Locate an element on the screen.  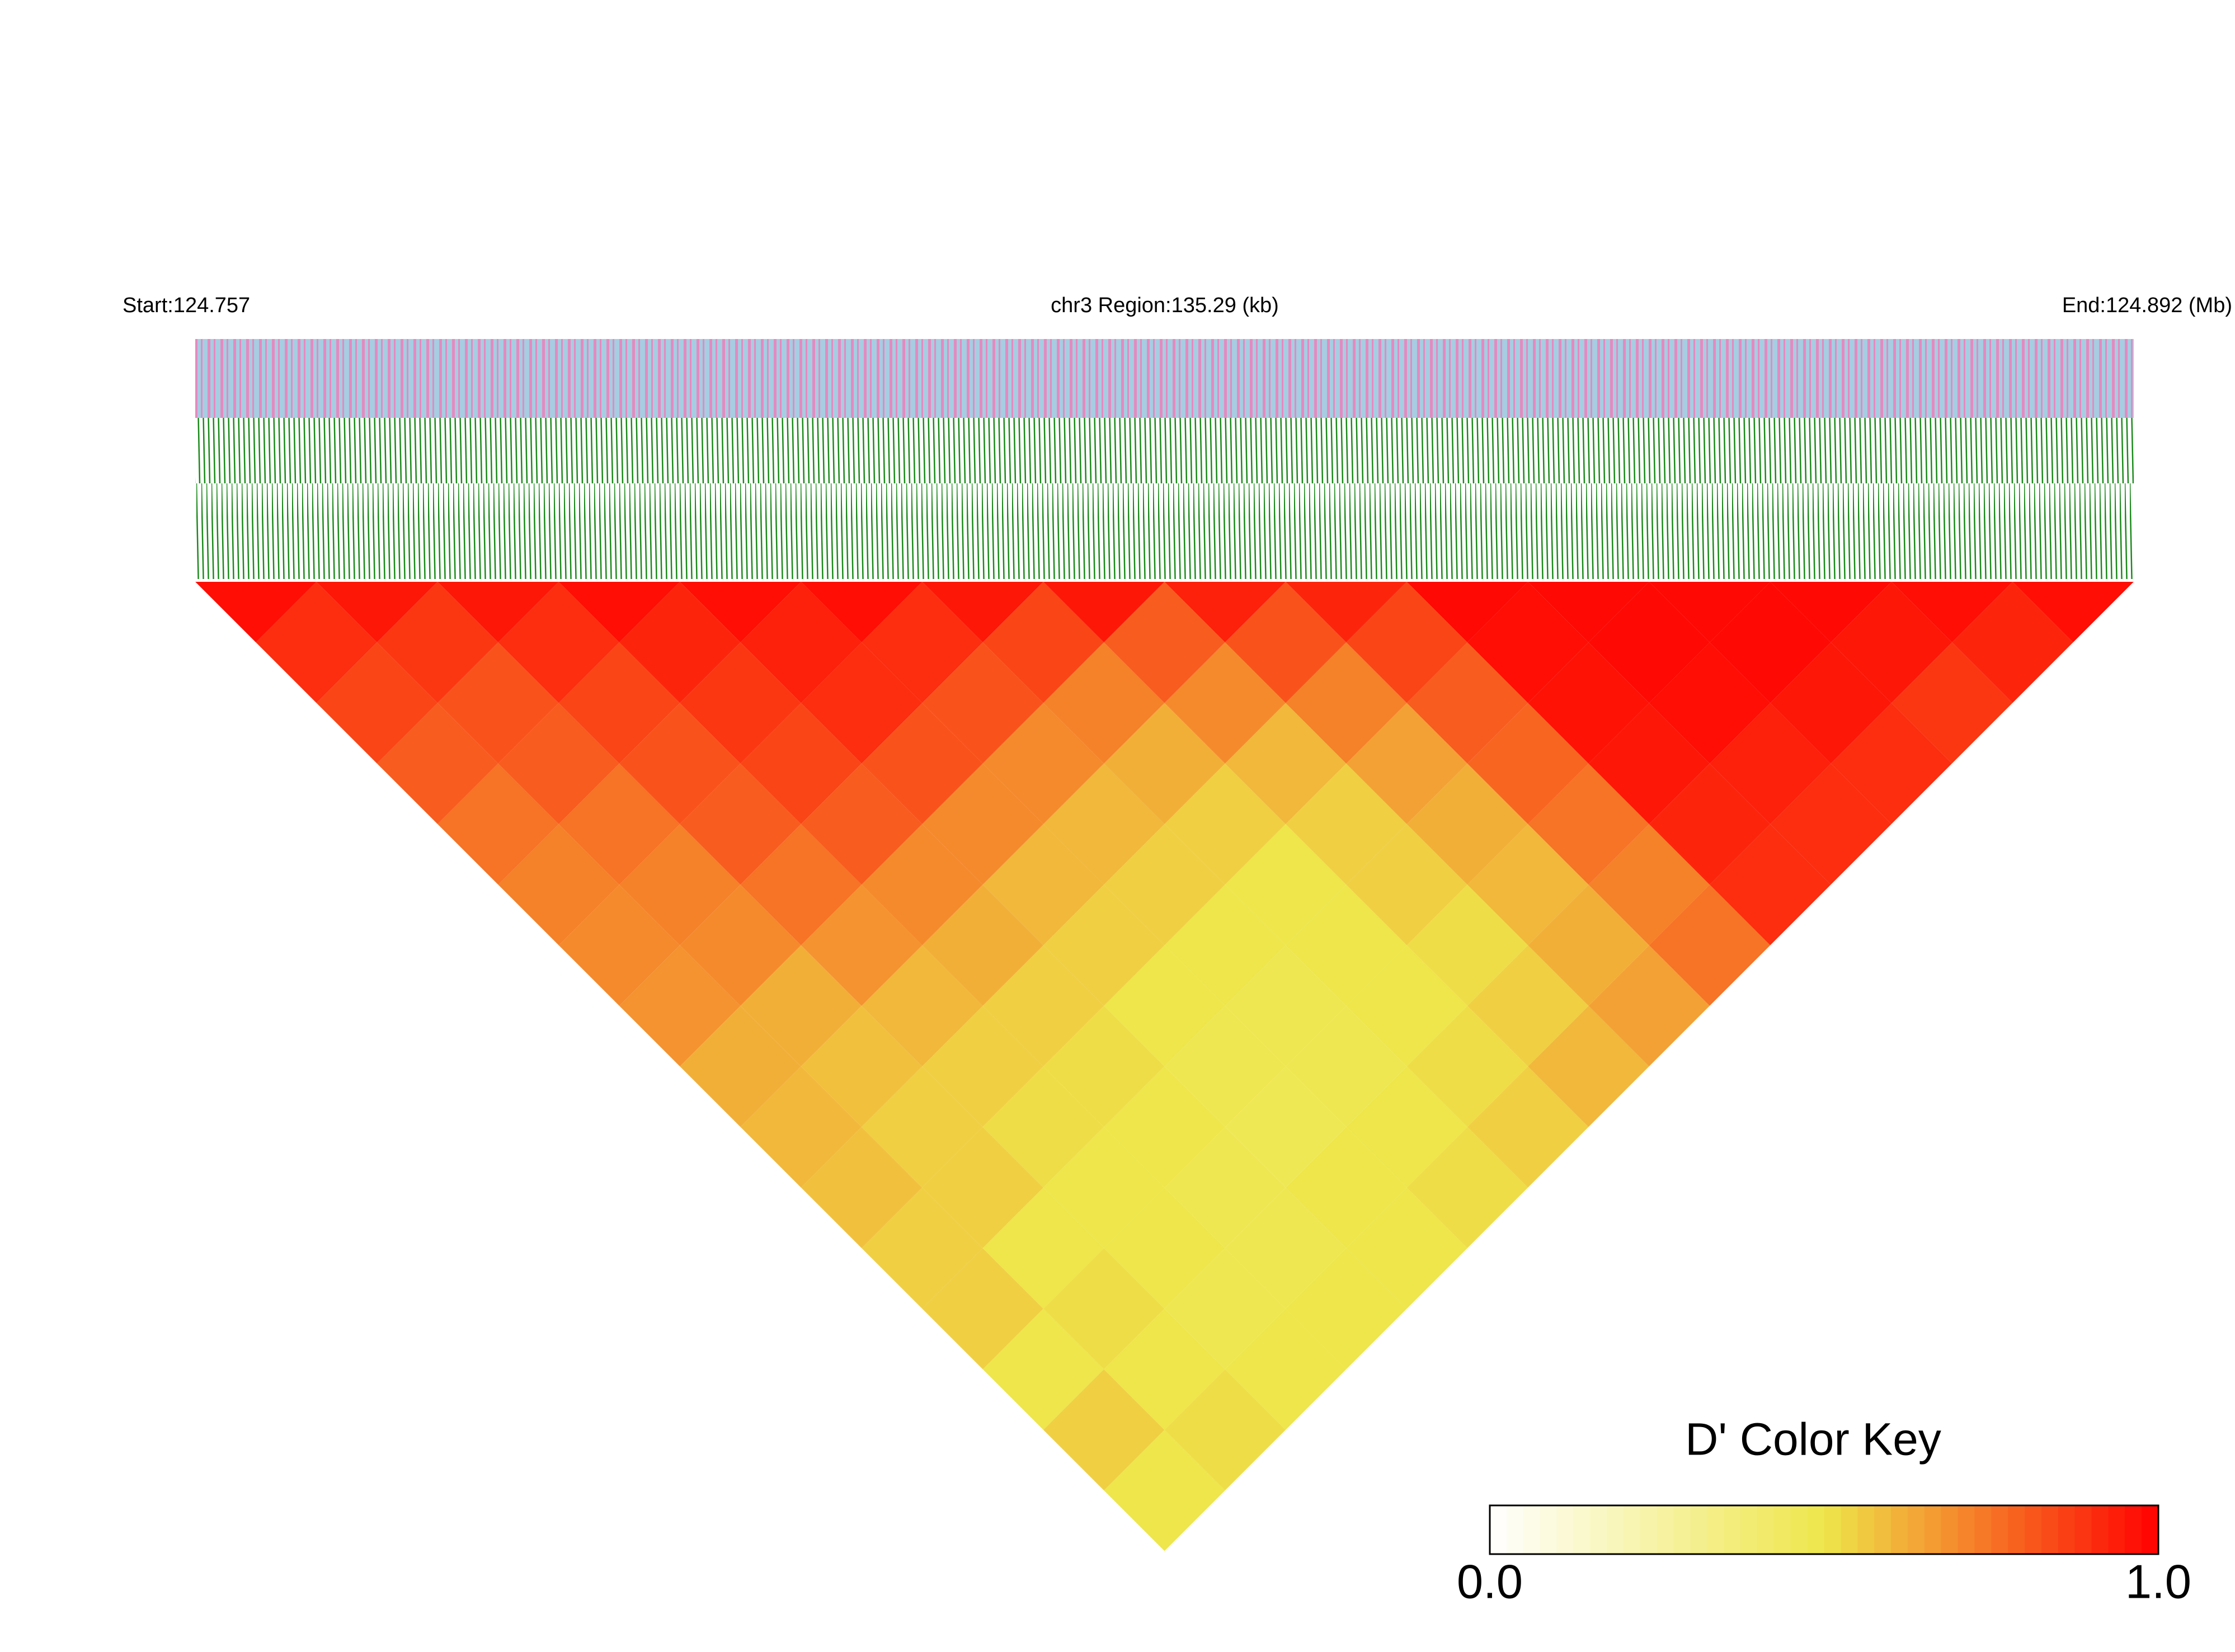
key-tick-label: 1.0 is located at coordinates (2158, 1581).